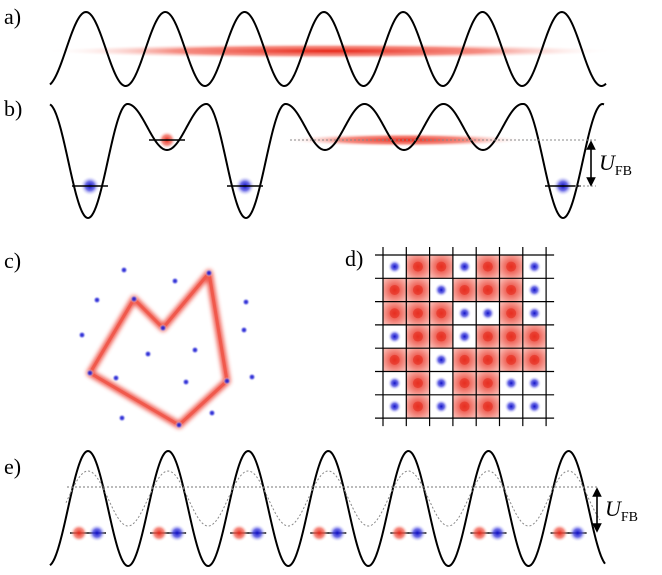 This screenshot has width=662, height=575. What do you see at coordinates (13, 108) in the screenshot?
I see `panel-b-label: b)` at bounding box center [13, 108].